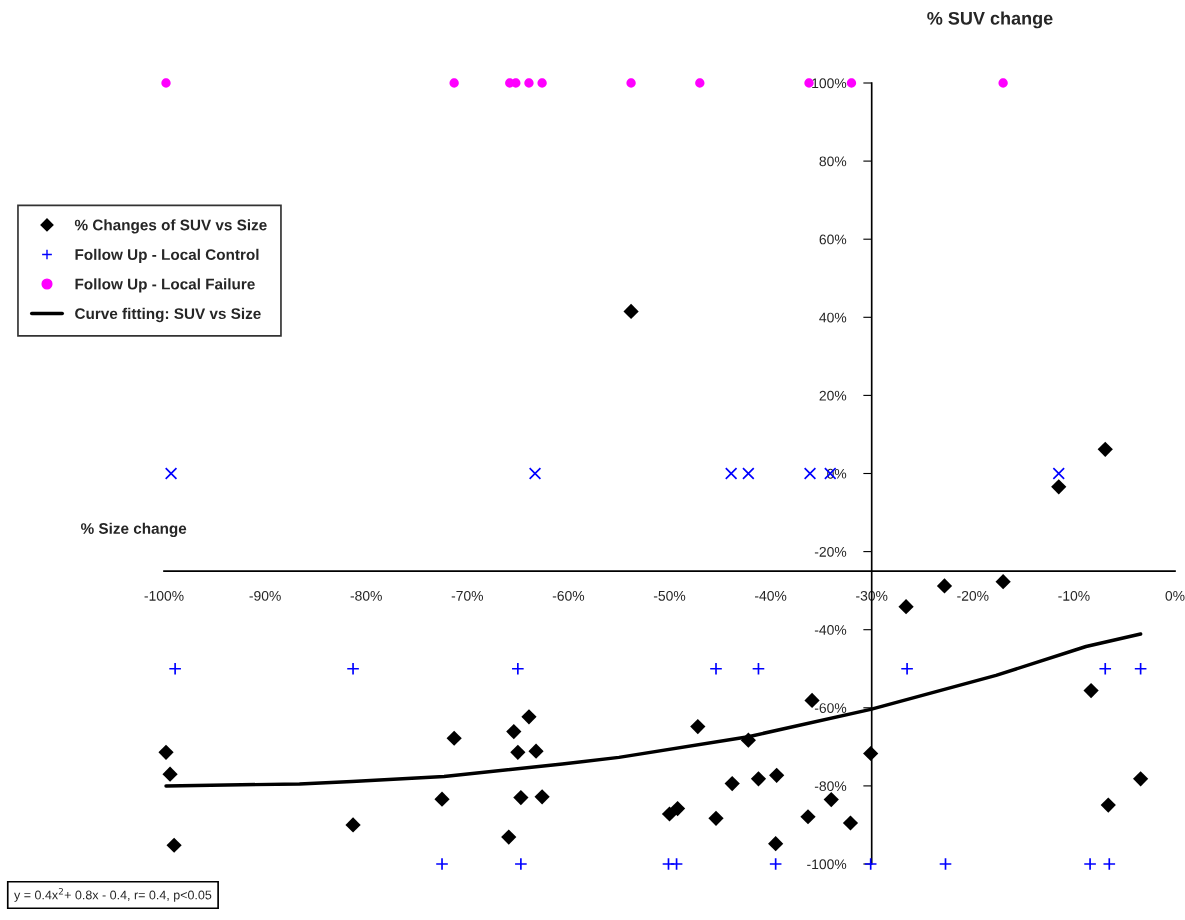  What do you see at coordinates (990, 20) in the screenshot?
I see `y-axis-title: % SUV change` at bounding box center [990, 20].